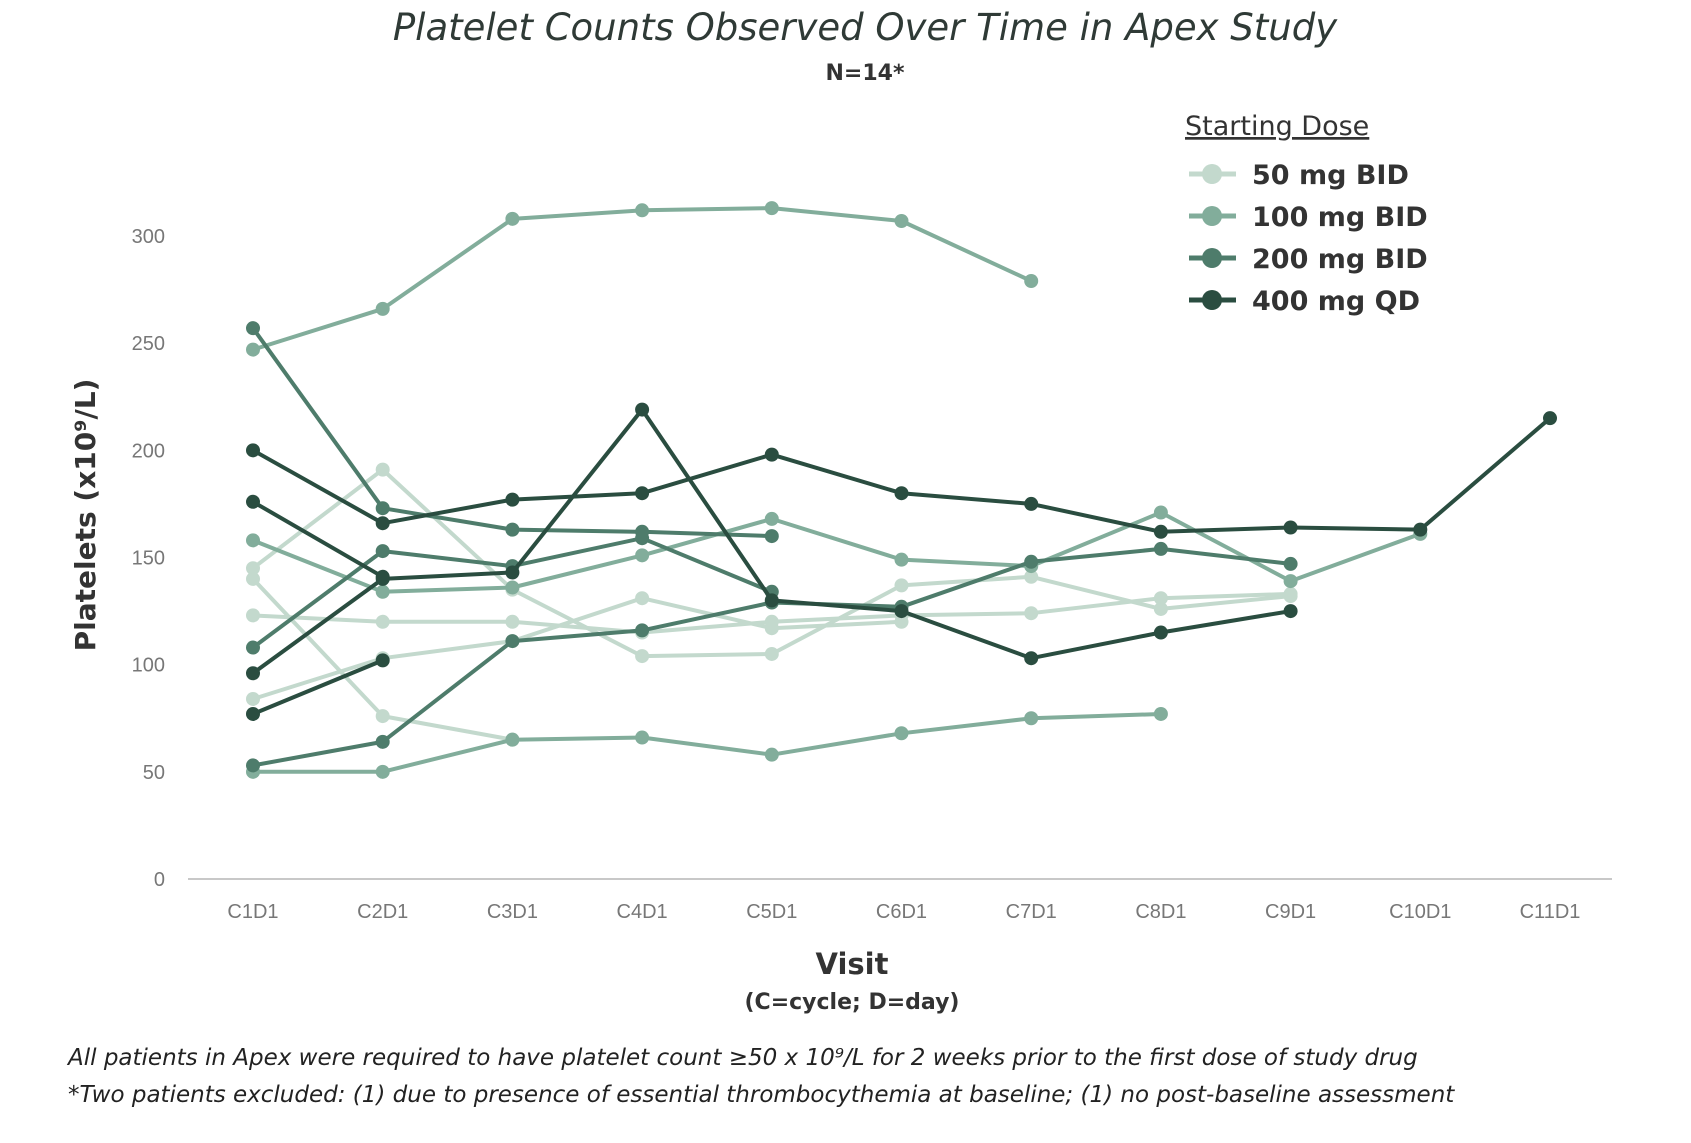 The height and width of the screenshot is (1143, 1691). What do you see at coordinates (1340, 217) in the screenshot?
I see `legend-label: 100 mg BID` at bounding box center [1340, 217].